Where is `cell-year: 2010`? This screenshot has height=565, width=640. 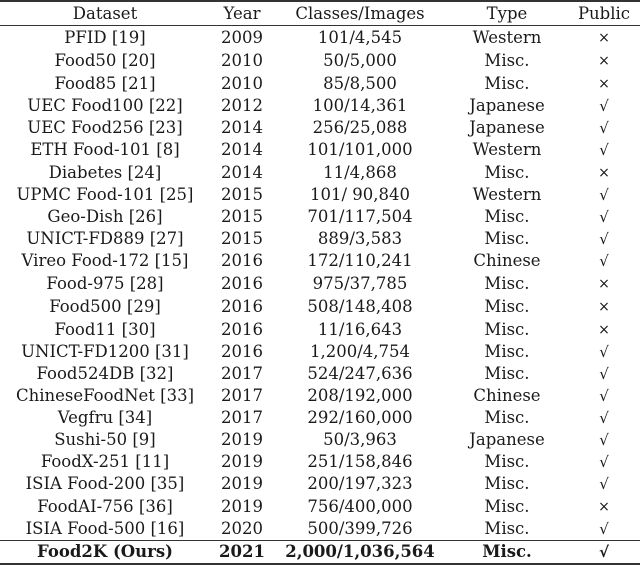 cell-year: 2010 is located at coordinates (242, 83).